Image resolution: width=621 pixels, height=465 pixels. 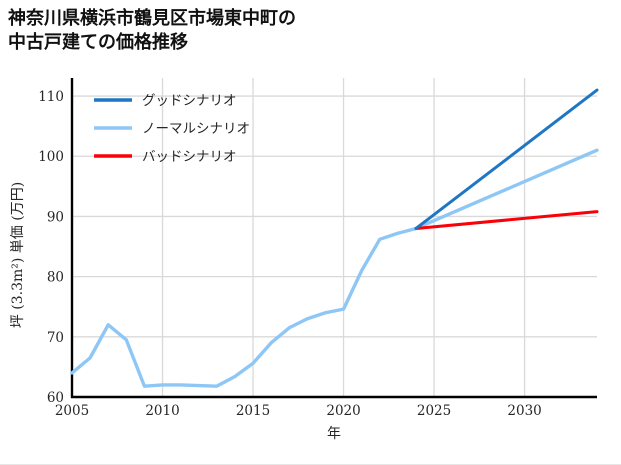 What do you see at coordinates (162, 411) in the screenshot?
I see `x-tick-2010: 2010` at bounding box center [162, 411].